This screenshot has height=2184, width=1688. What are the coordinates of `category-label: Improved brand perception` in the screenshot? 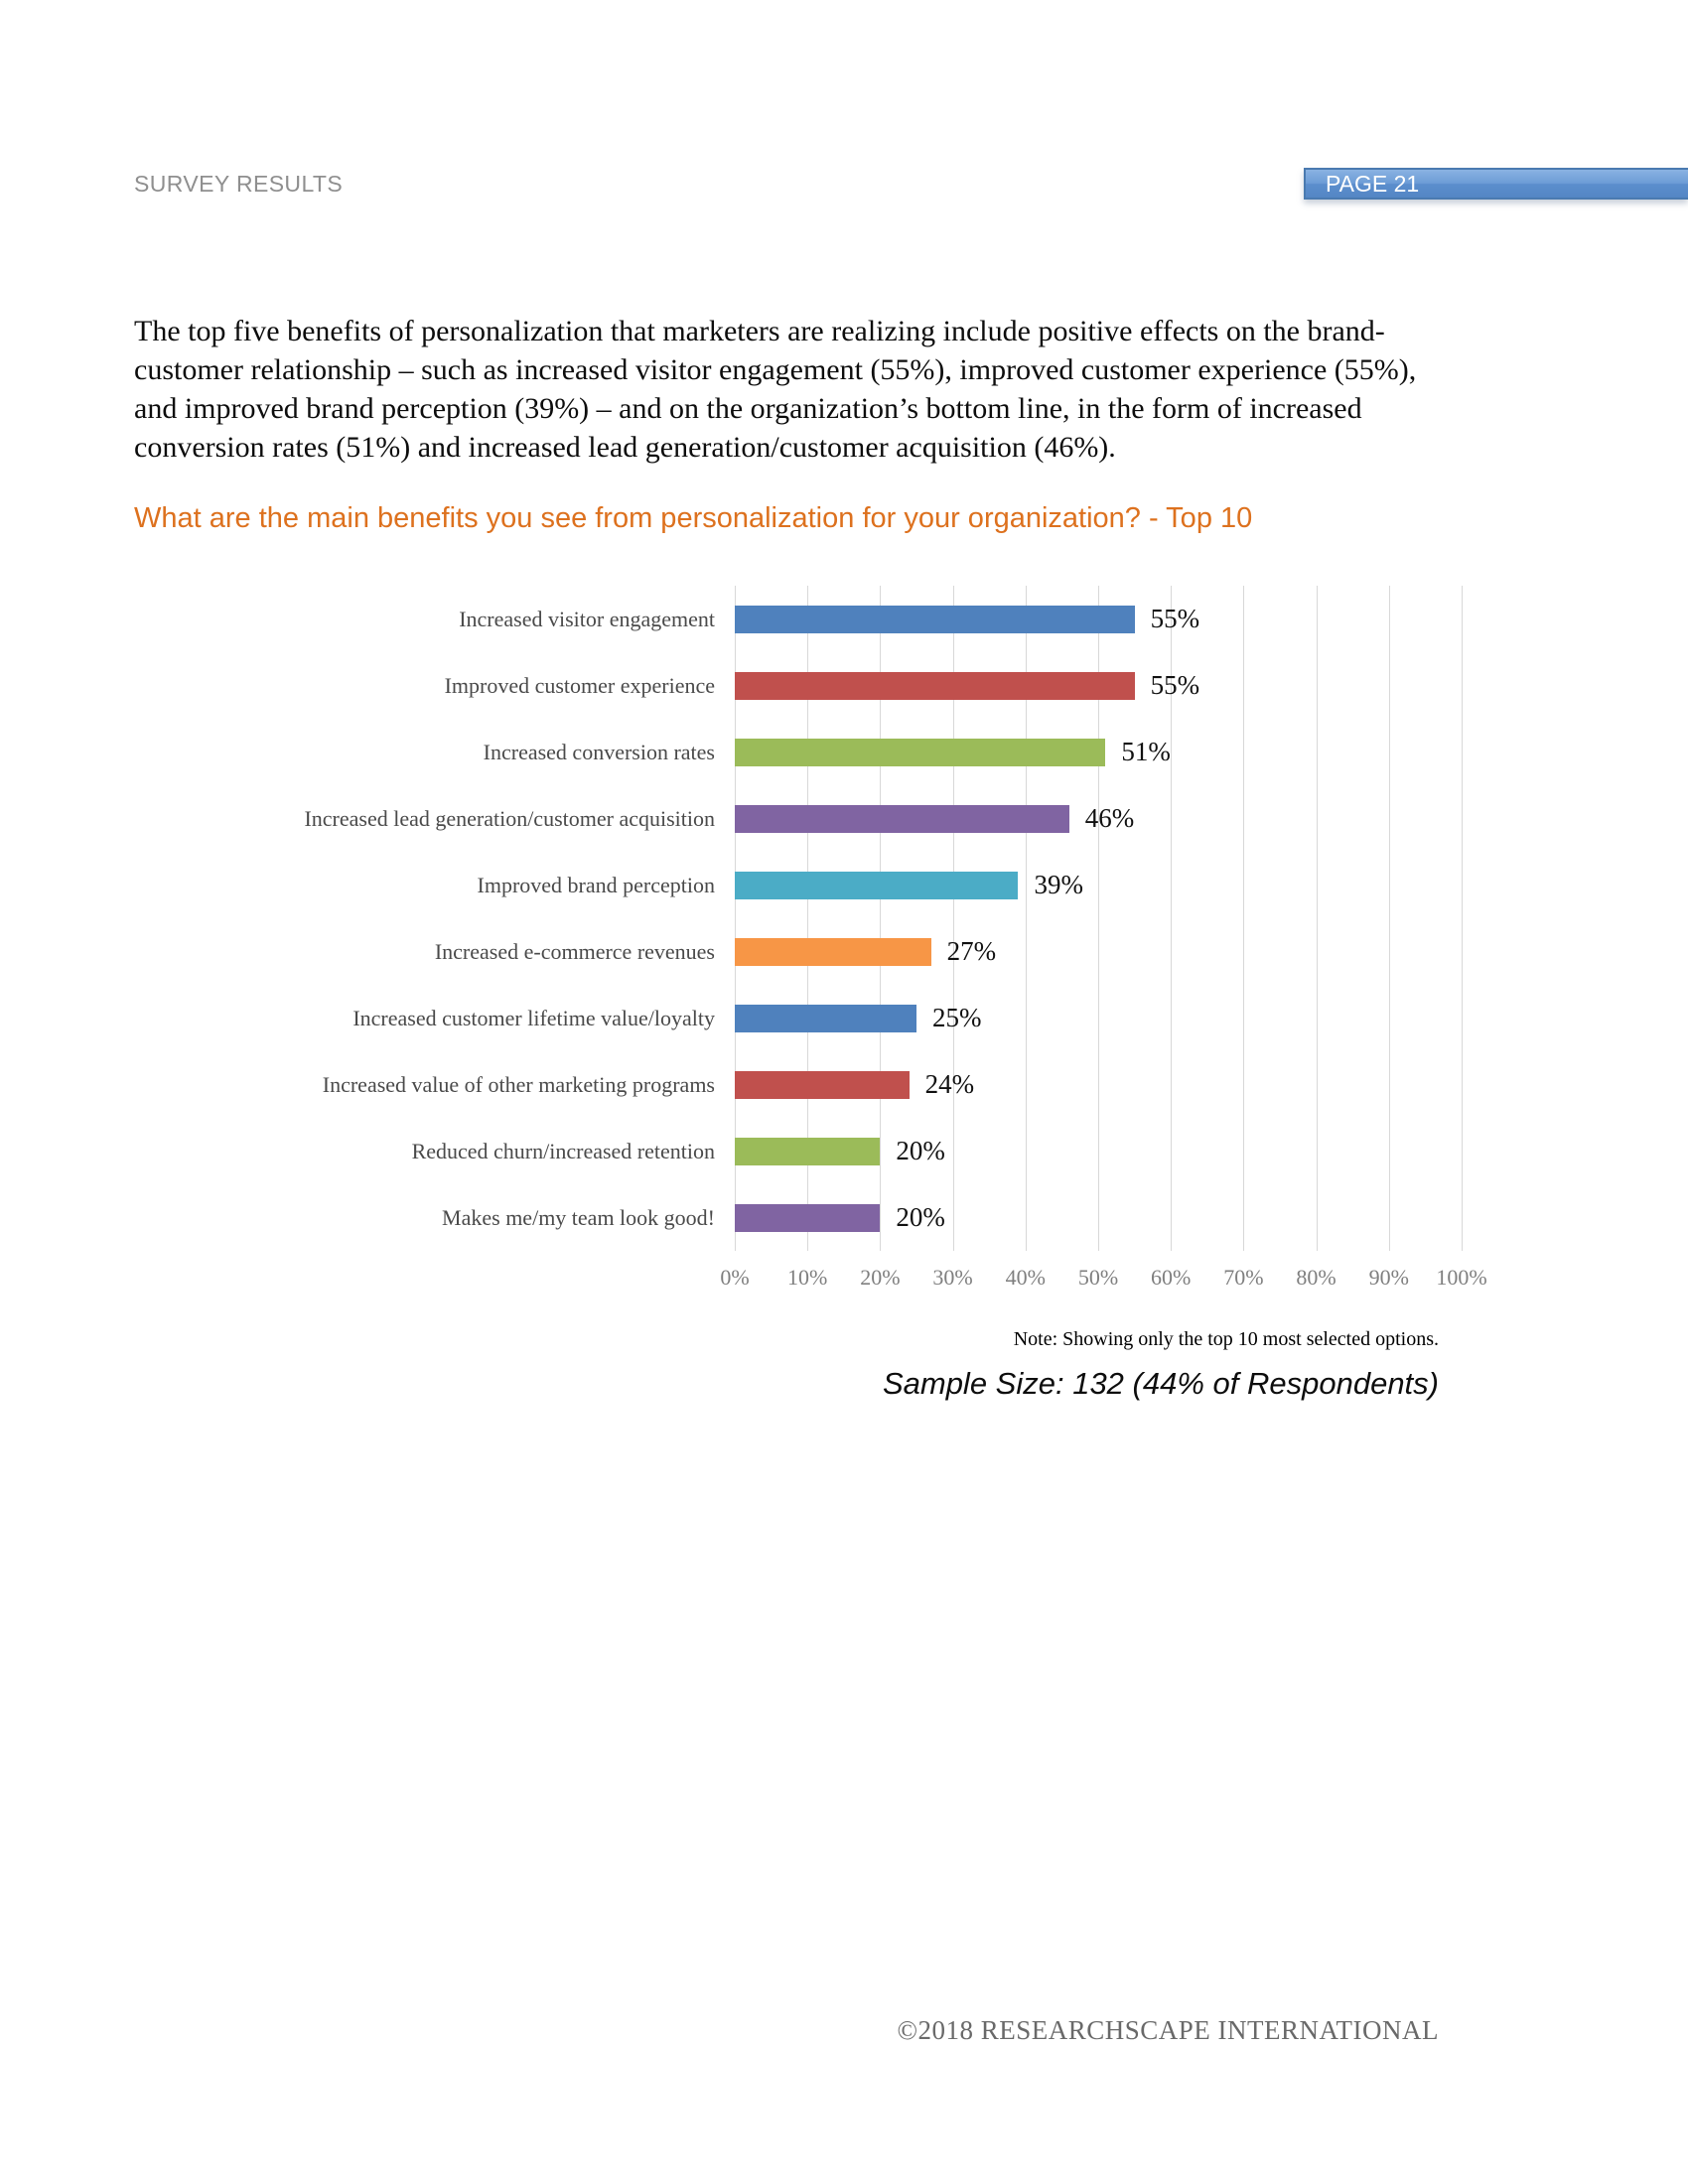 It's located at (596, 884).